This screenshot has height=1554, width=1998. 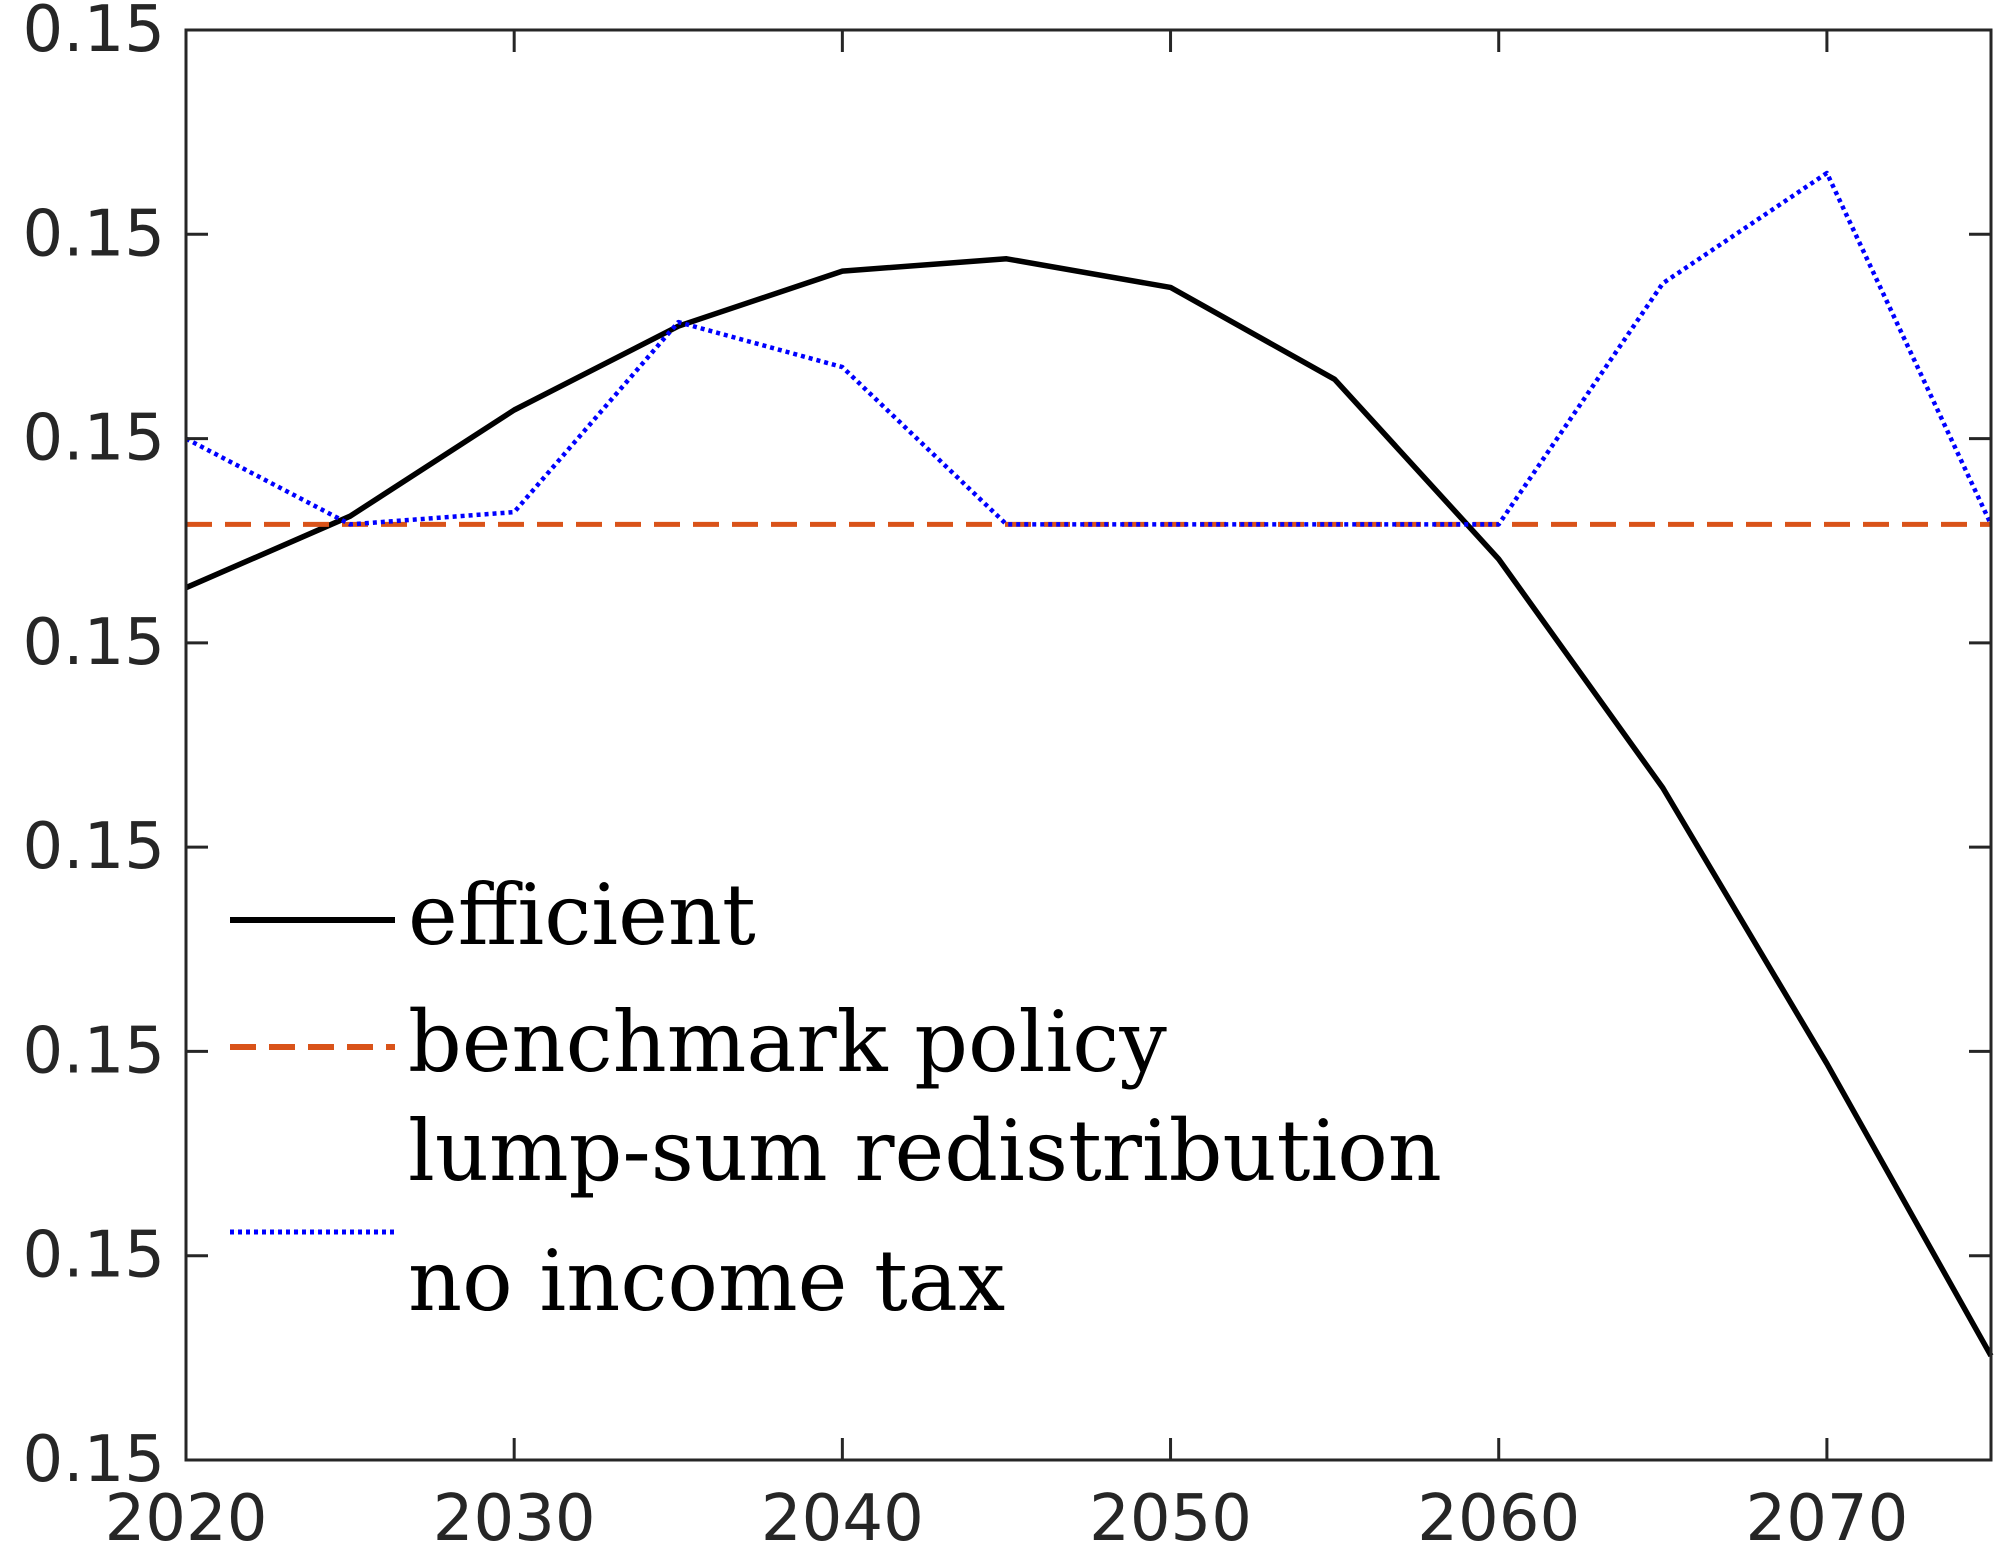 What do you see at coordinates (1007, 1518) in the screenshot?
I see `x-tick-labels: 2020 2030 2040 2050 2060 2070` at bounding box center [1007, 1518].